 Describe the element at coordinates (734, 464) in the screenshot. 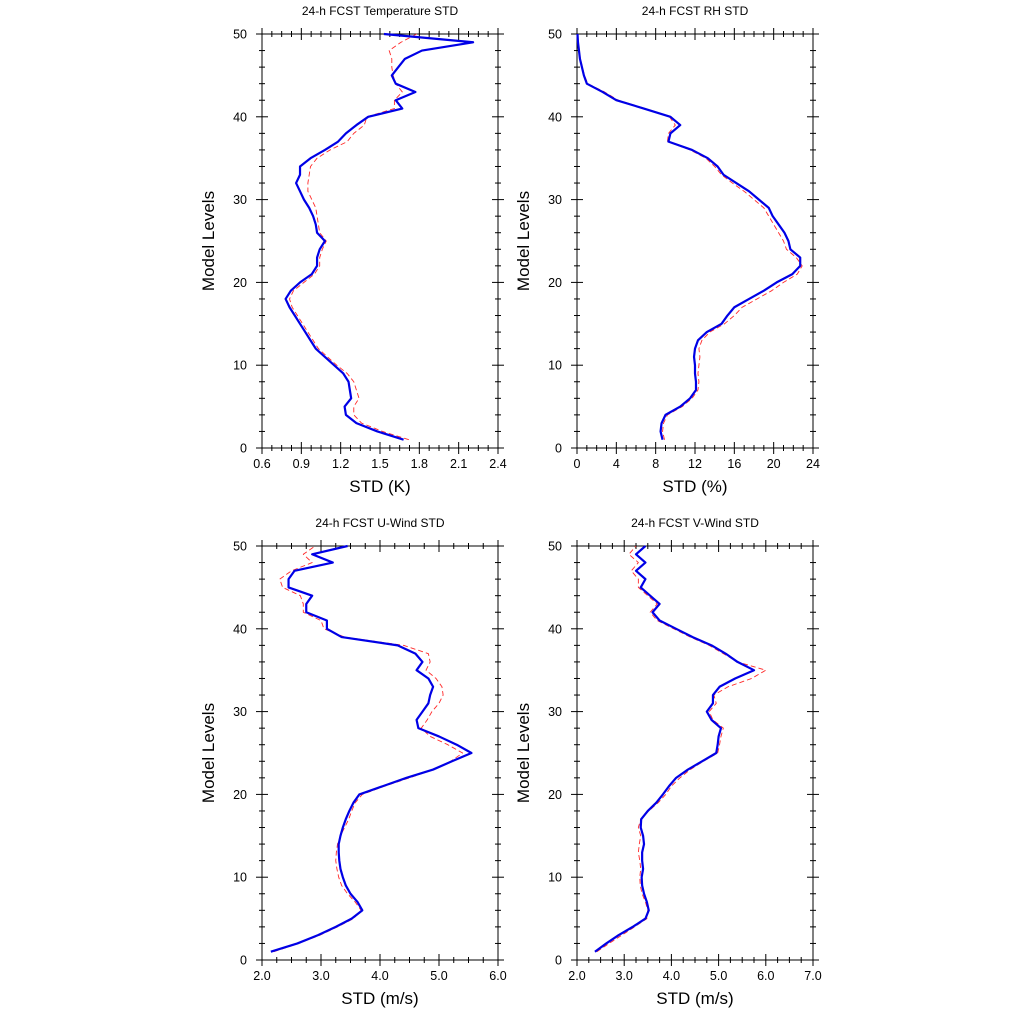

I see `x-tick-label: 16` at that location.